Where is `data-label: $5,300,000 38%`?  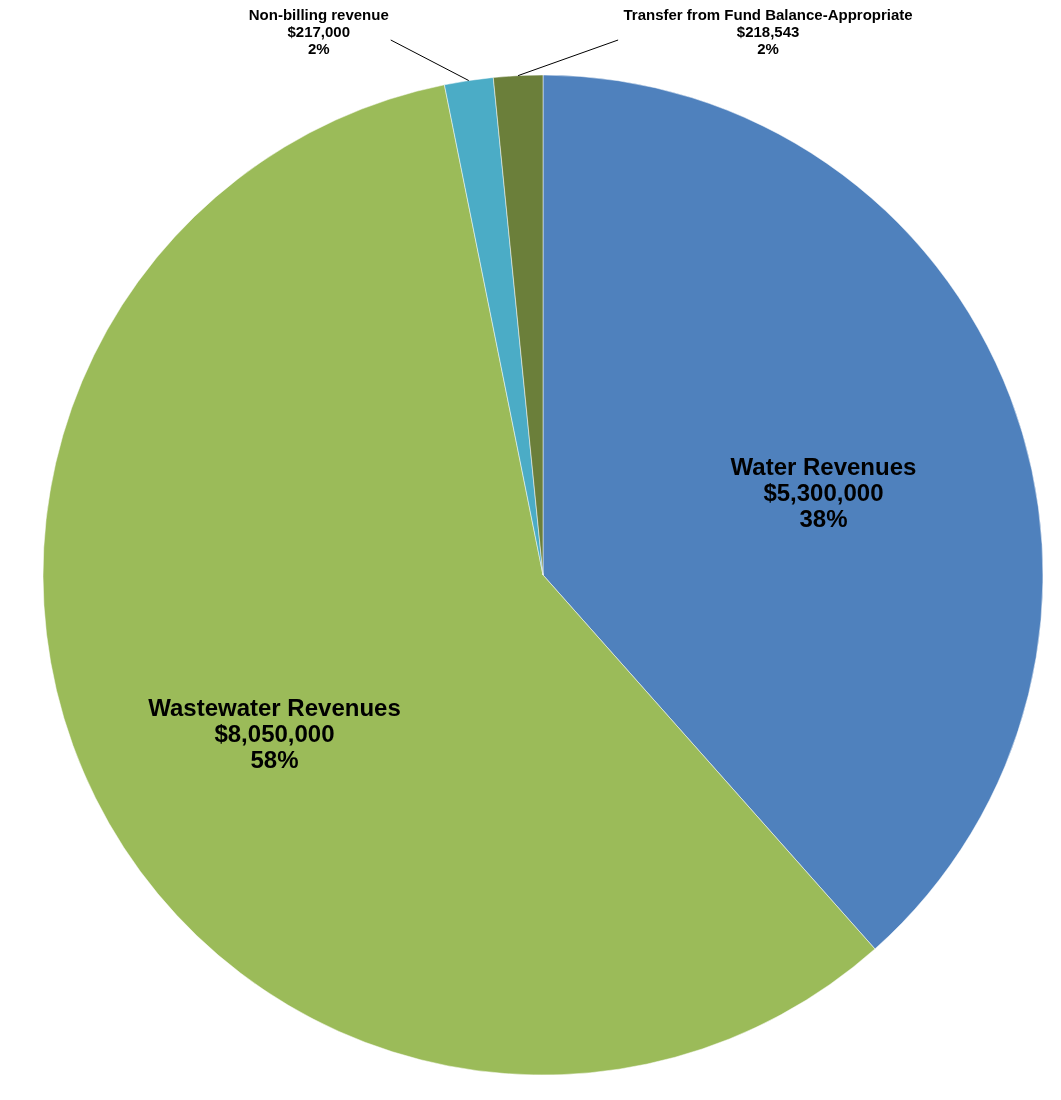
data-label: $5,300,000 38% is located at coordinates (823, 506).